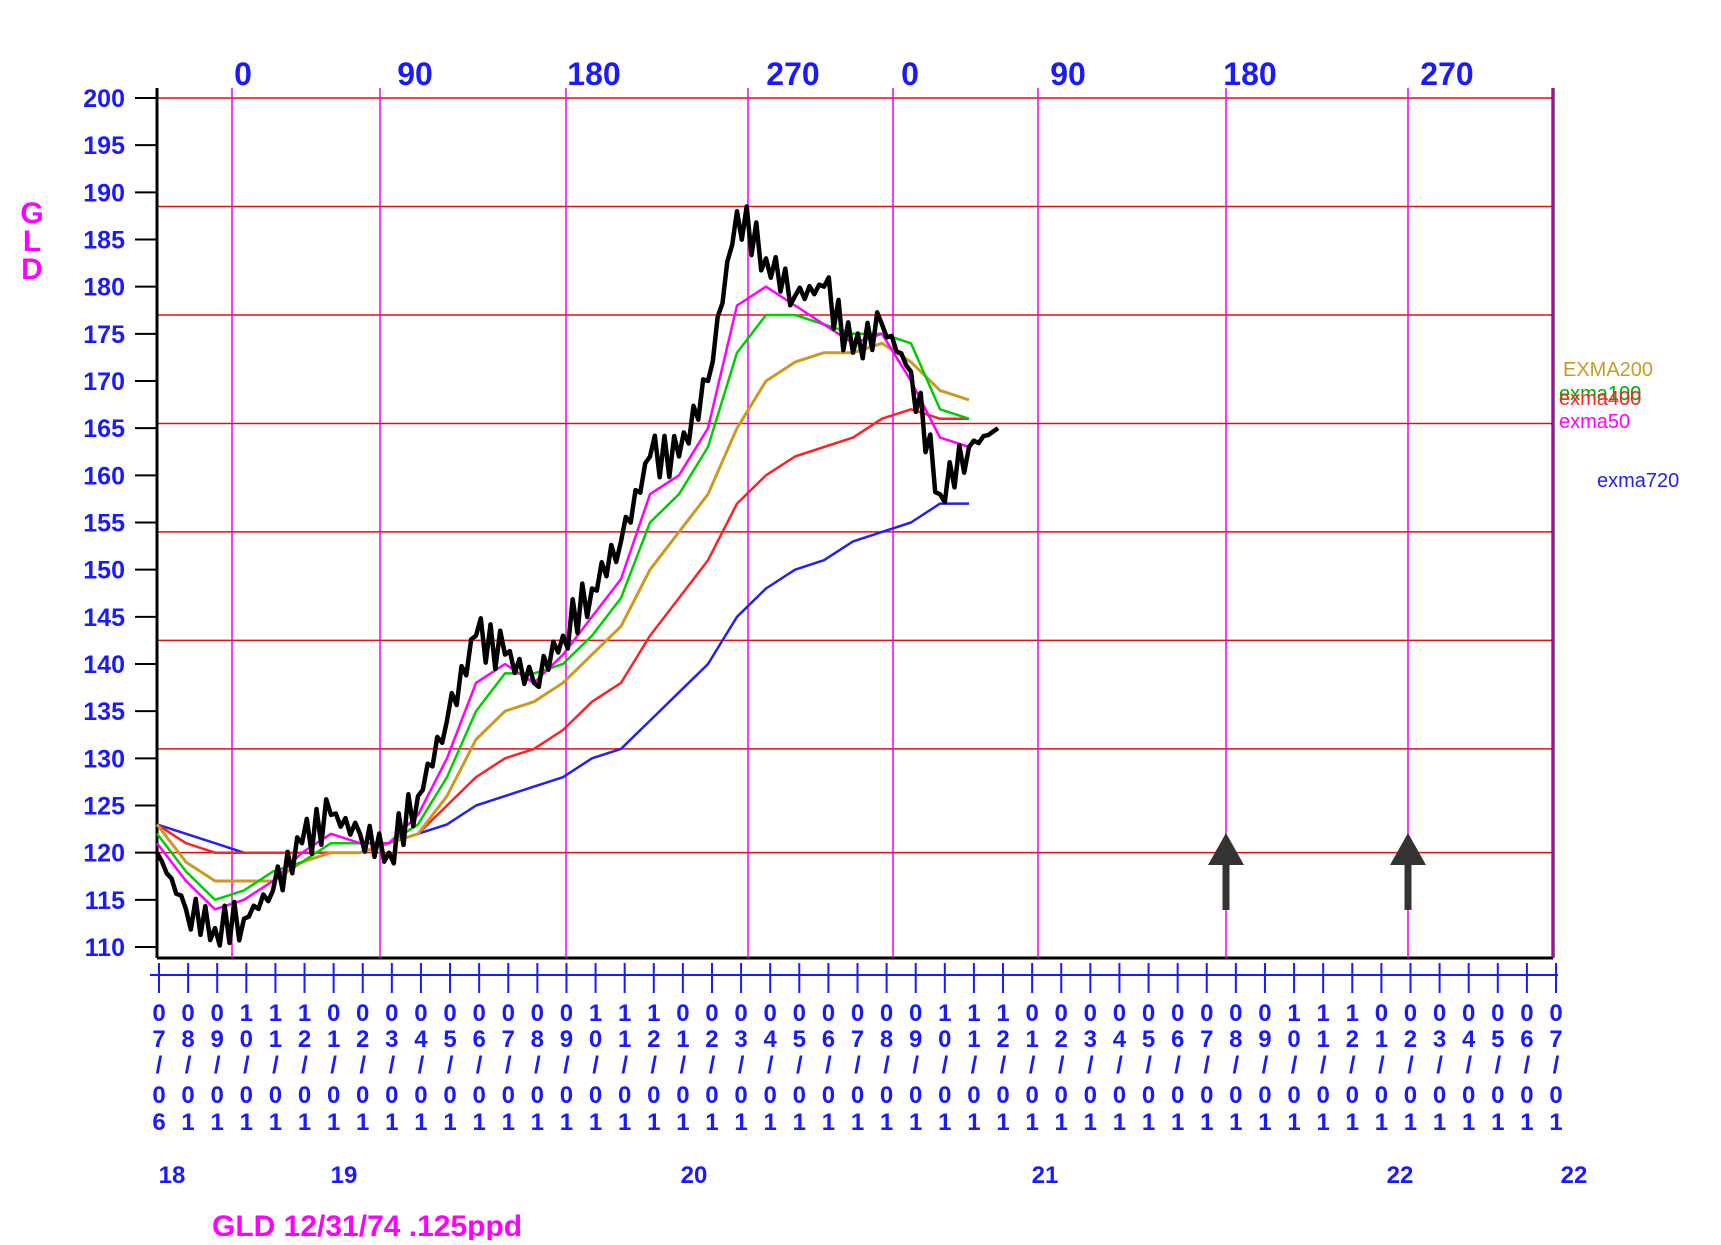 The height and width of the screenshot is (1245, 1721). What do you see at coordinates (1600, 399) in the screenshot?
I see `legend-exma400: exma400` at bounding box center [1600, 399].